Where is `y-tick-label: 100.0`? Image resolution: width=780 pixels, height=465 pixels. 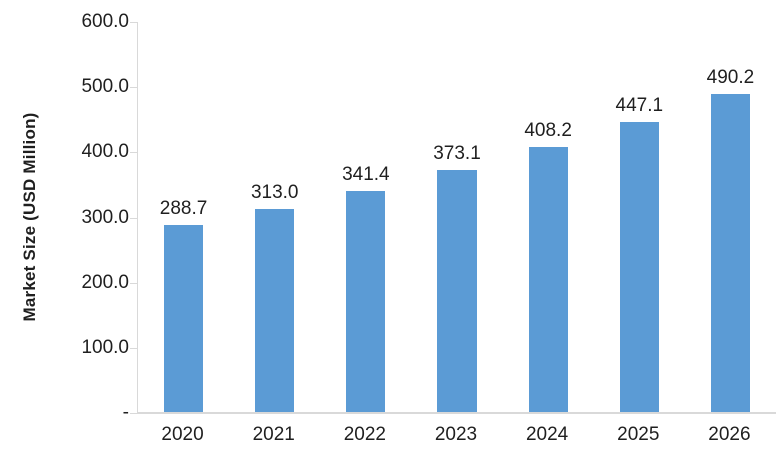
y-tick-label: 100.0 is located at coordinates (105, 347).